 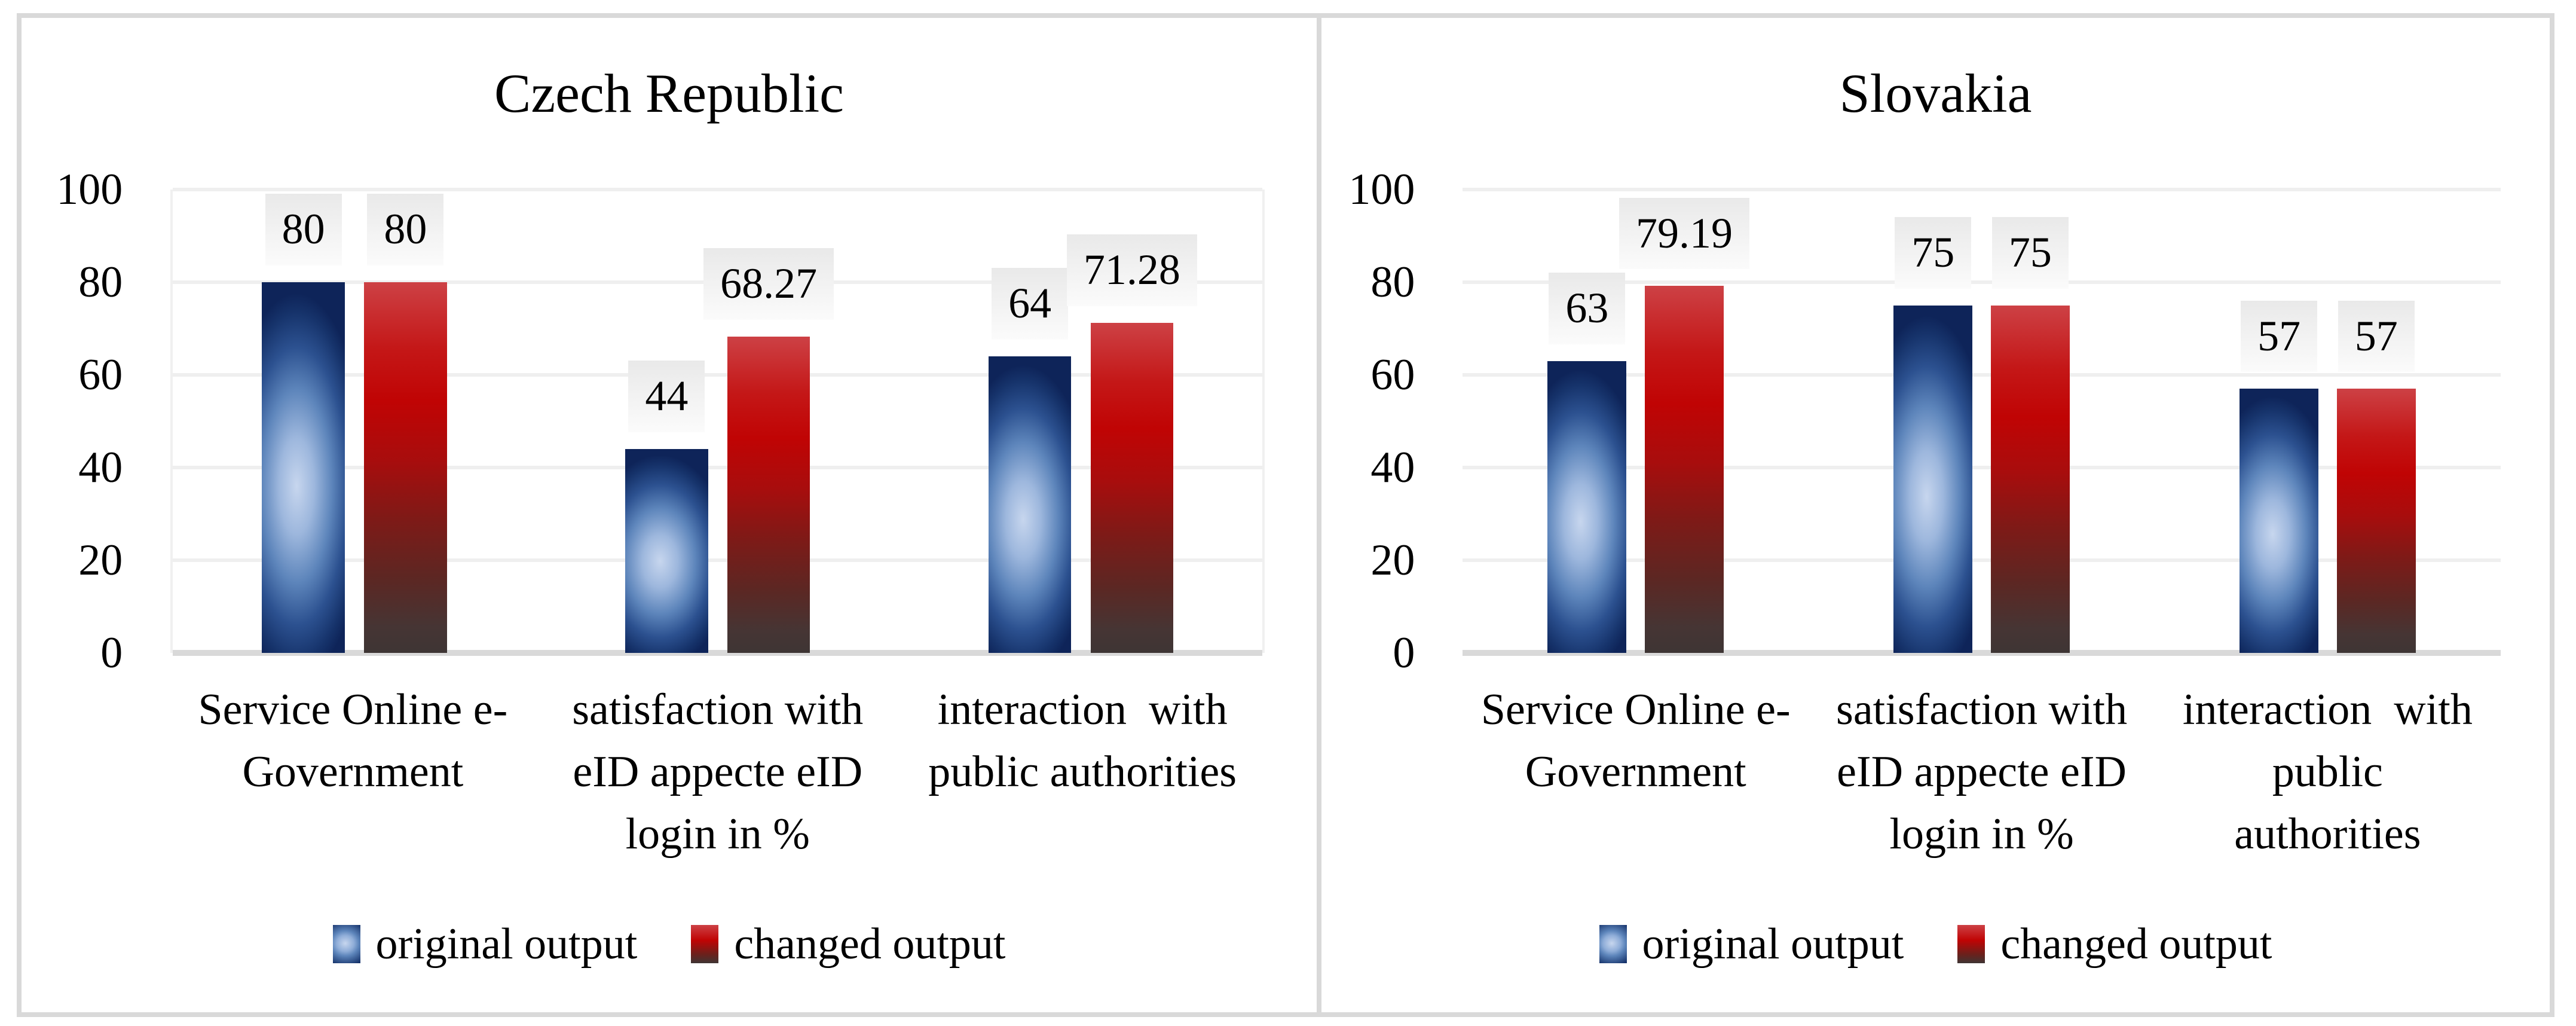 What do you see at coordinates (666, 507) in the screenshot?
I see `bar-original-output: 44` at bounding box center [666, 507].